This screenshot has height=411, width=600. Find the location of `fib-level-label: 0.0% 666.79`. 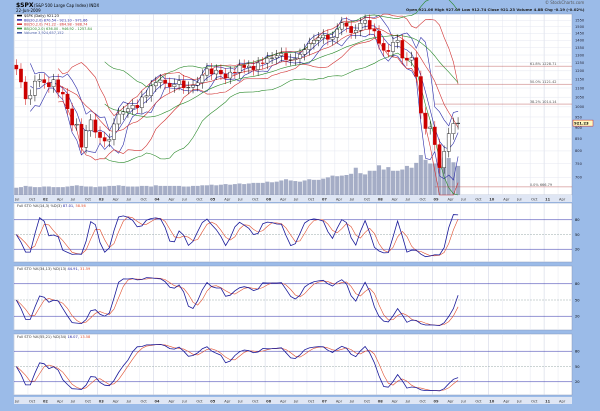

fib-level-label: 0.0% 666.79 is located at coordinates (541, 185).